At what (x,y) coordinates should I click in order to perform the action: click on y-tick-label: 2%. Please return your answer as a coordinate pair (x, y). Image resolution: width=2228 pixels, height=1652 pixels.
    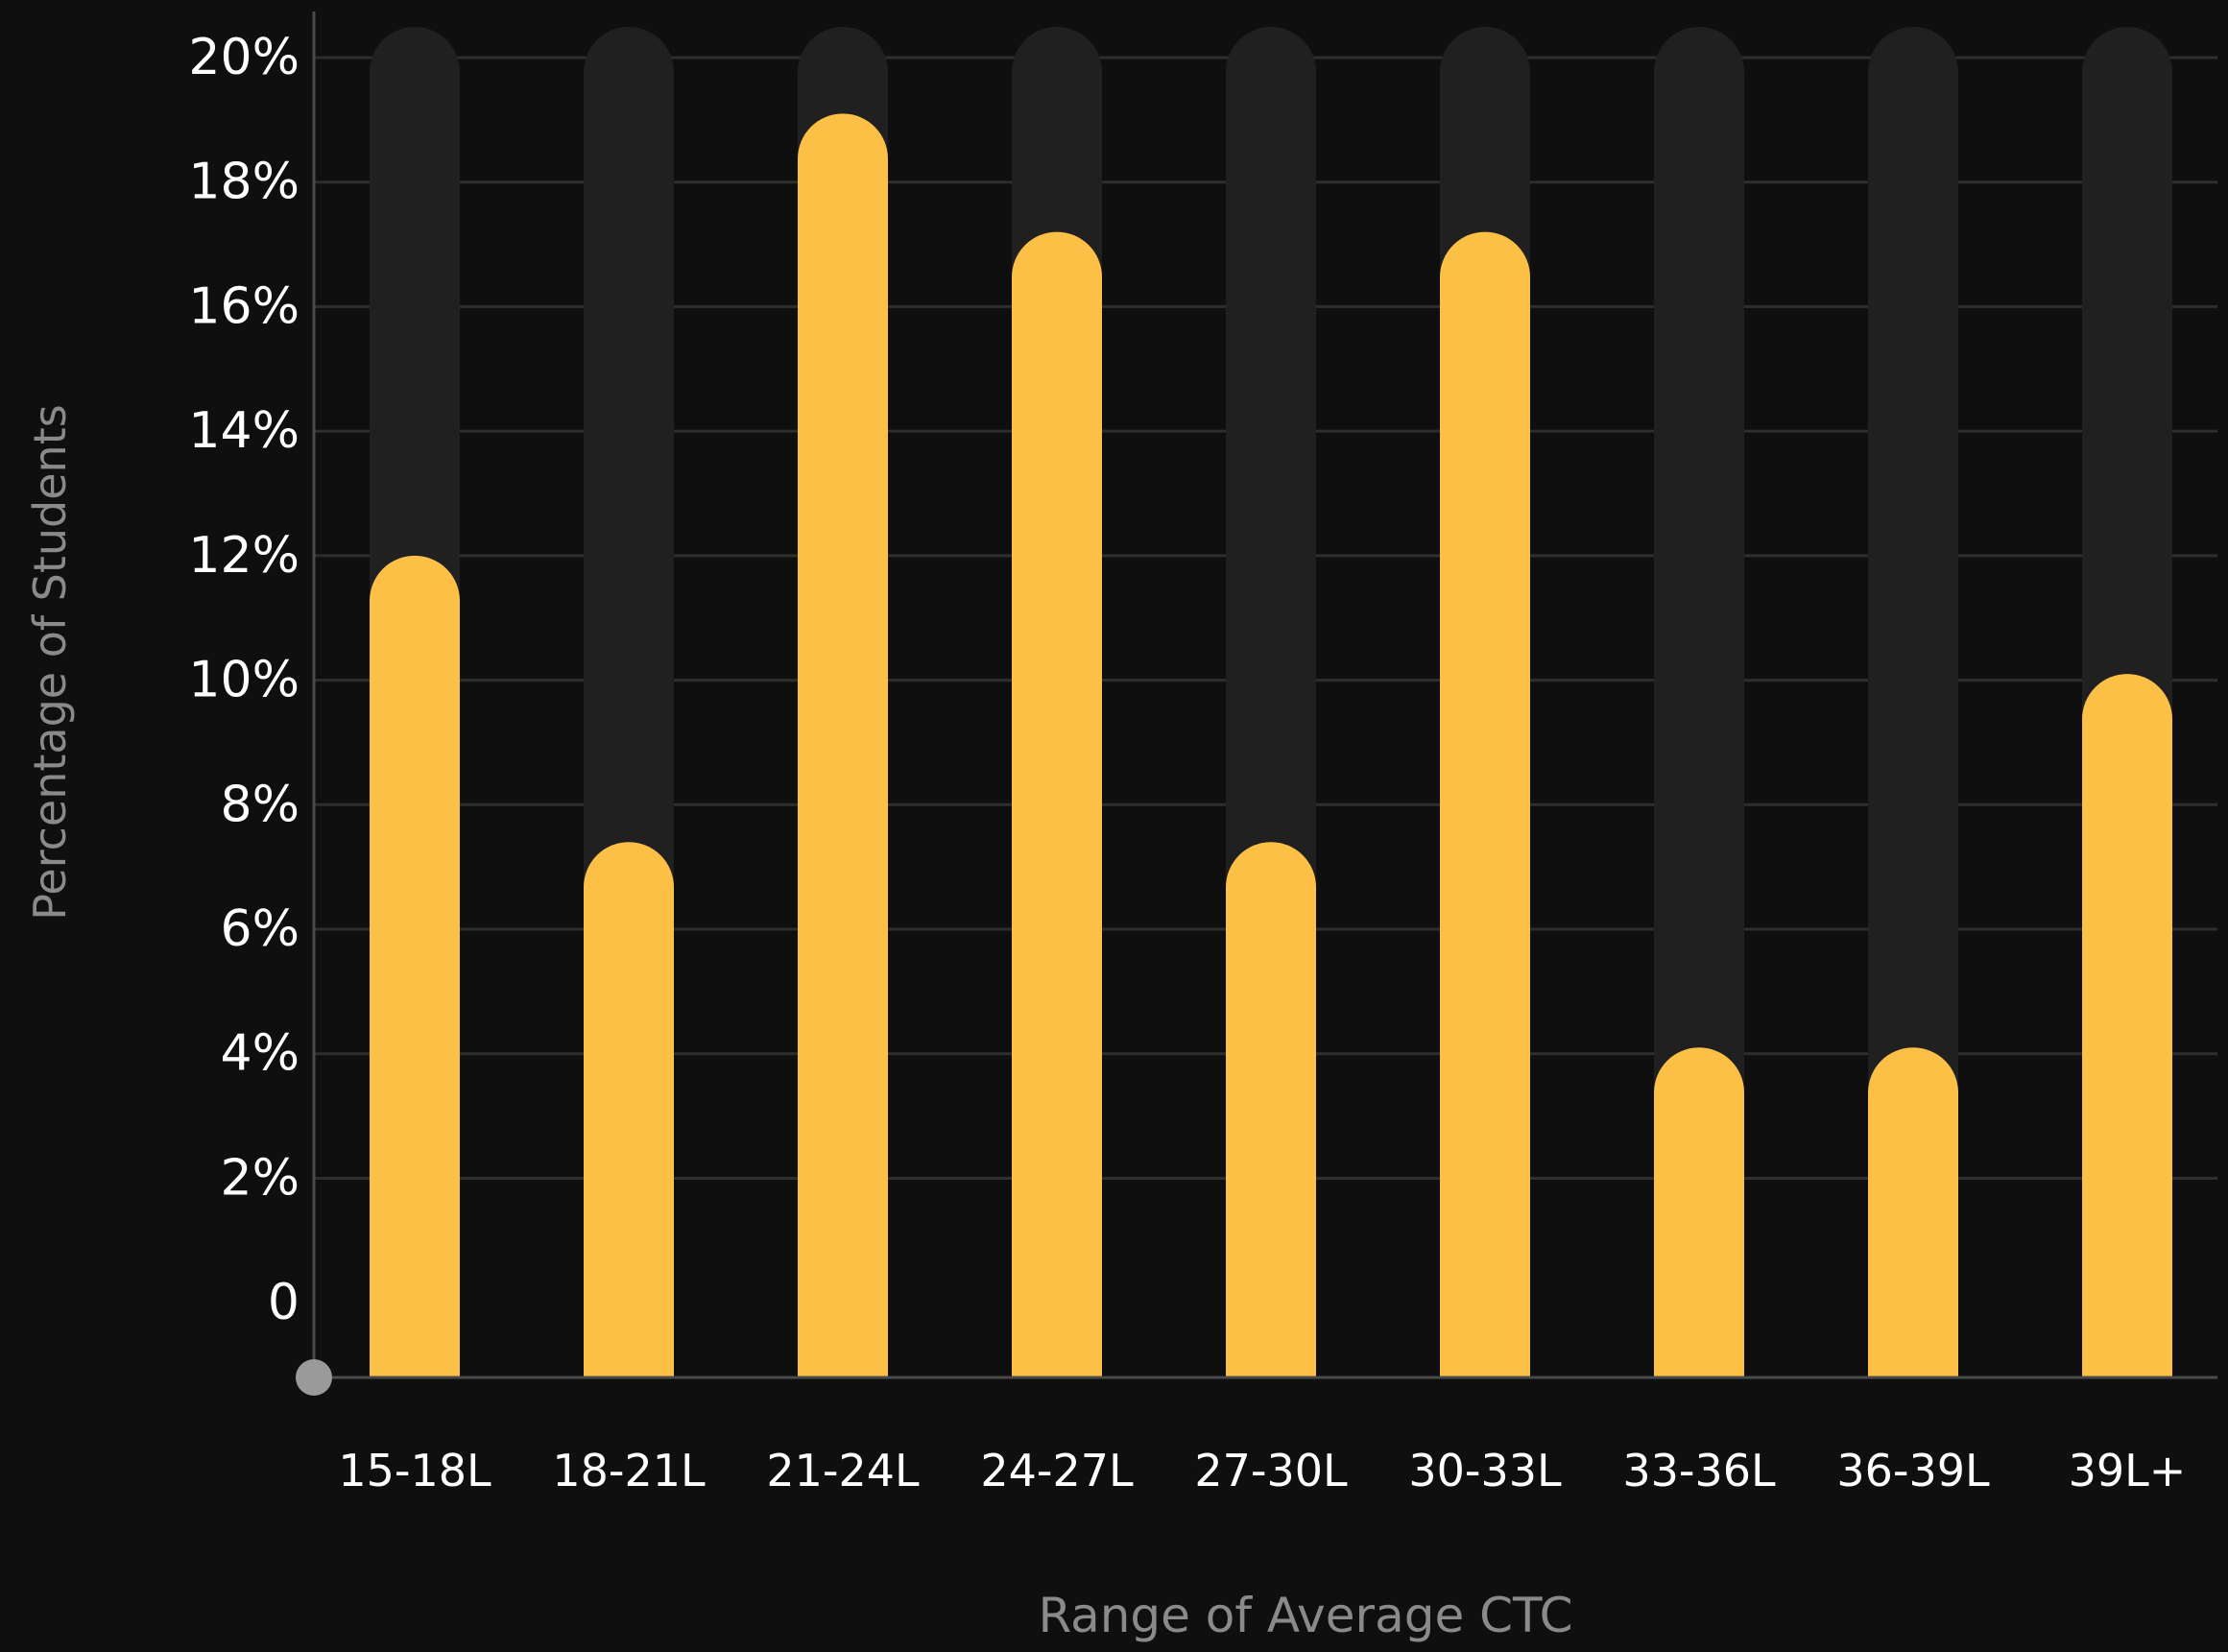
    Looking at the image, I should click on (260, 1178).